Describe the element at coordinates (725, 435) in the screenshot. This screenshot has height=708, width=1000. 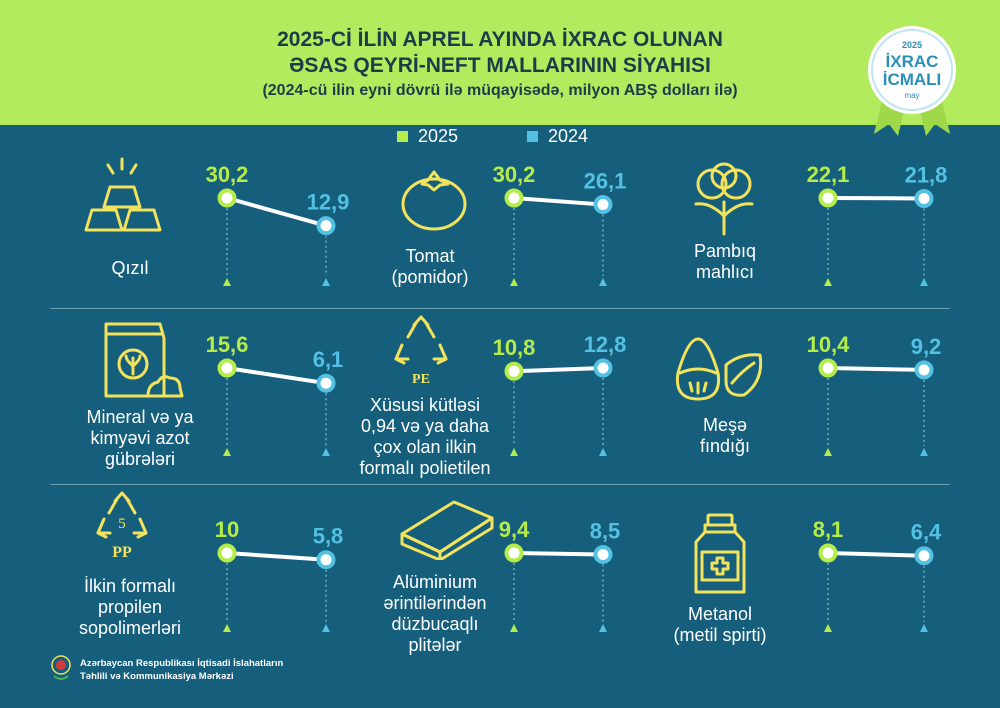
I see `product-label-hazelnut: Meşə fındığı` at that location.